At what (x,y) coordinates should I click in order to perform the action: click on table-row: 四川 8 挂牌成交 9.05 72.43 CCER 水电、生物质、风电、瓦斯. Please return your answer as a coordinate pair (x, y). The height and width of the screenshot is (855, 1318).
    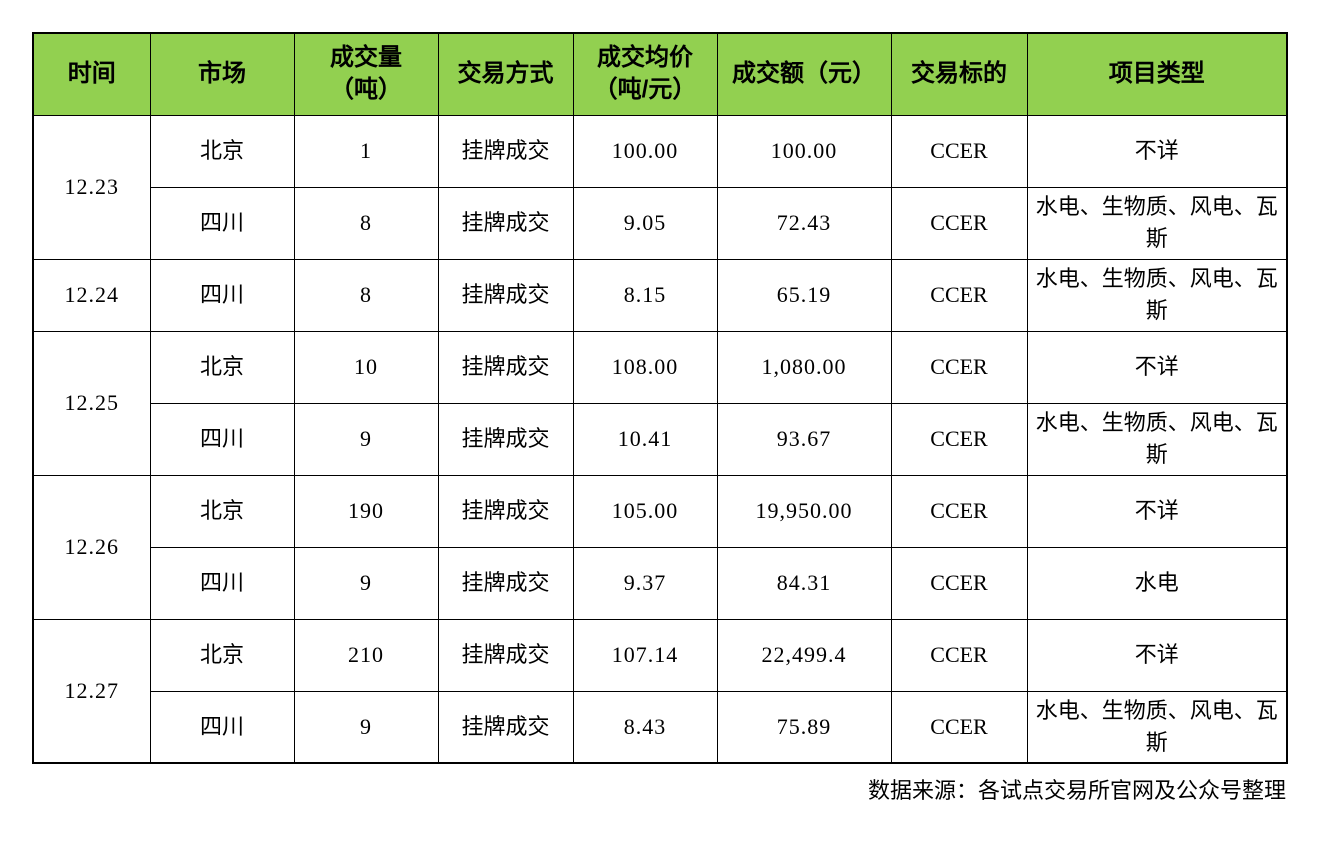
    Looking at the image, I should click on (660, 223).